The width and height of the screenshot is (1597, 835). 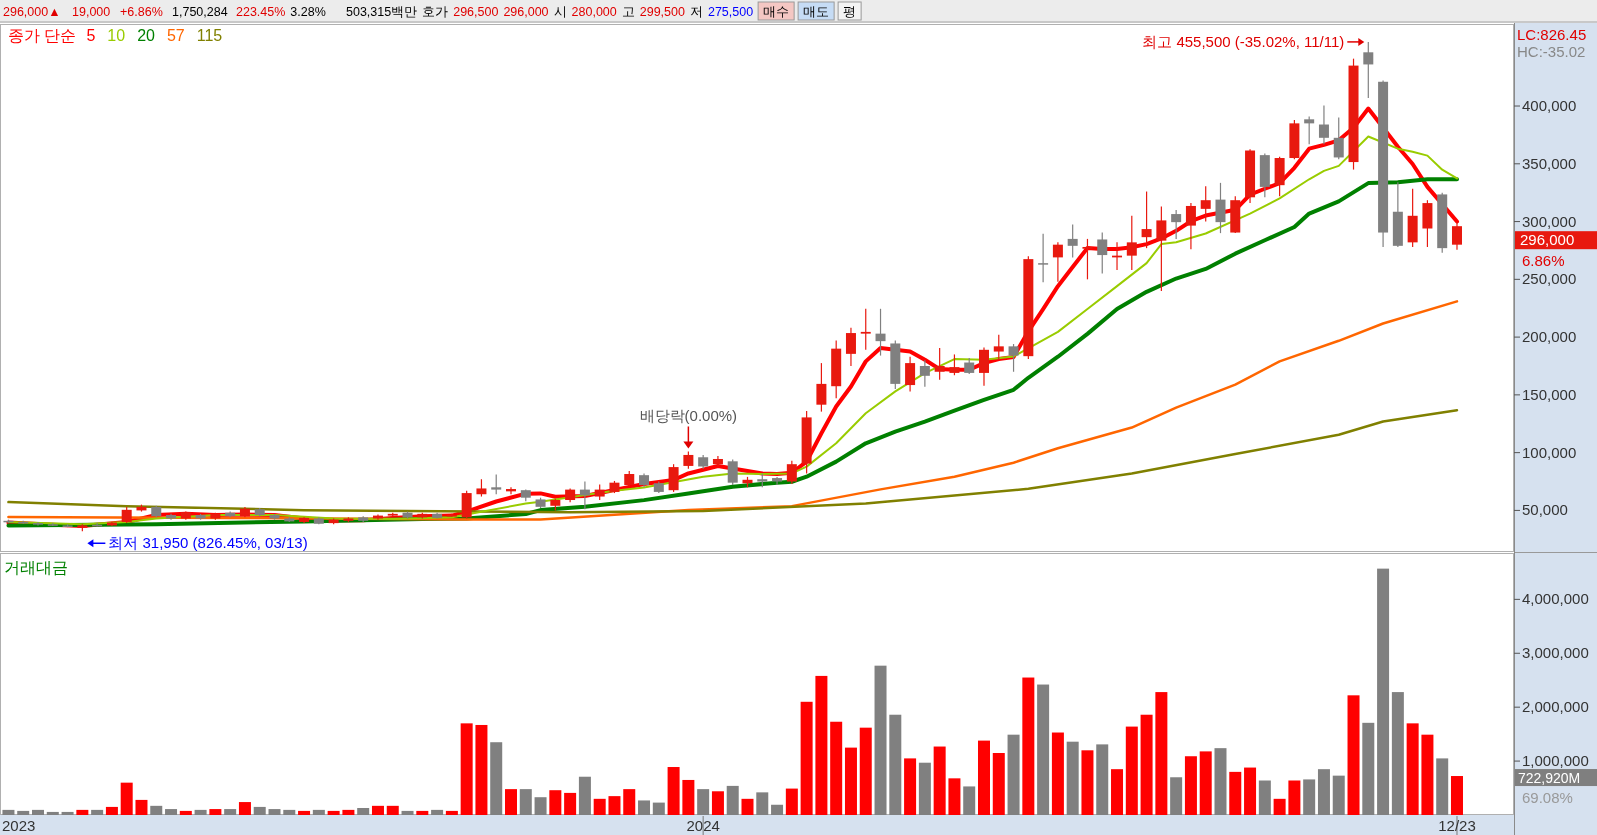 I want to click on text: 매도, so click(x=816, y=12).